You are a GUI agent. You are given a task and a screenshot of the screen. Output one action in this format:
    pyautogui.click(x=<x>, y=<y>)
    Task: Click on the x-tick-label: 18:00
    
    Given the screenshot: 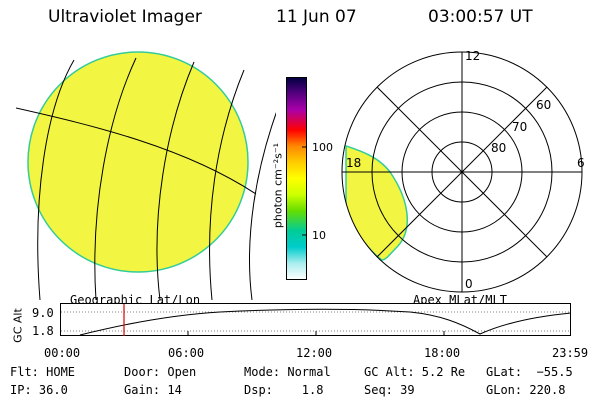 What is the action you would take?
    pyautogui.click(x=442, y=353)
    